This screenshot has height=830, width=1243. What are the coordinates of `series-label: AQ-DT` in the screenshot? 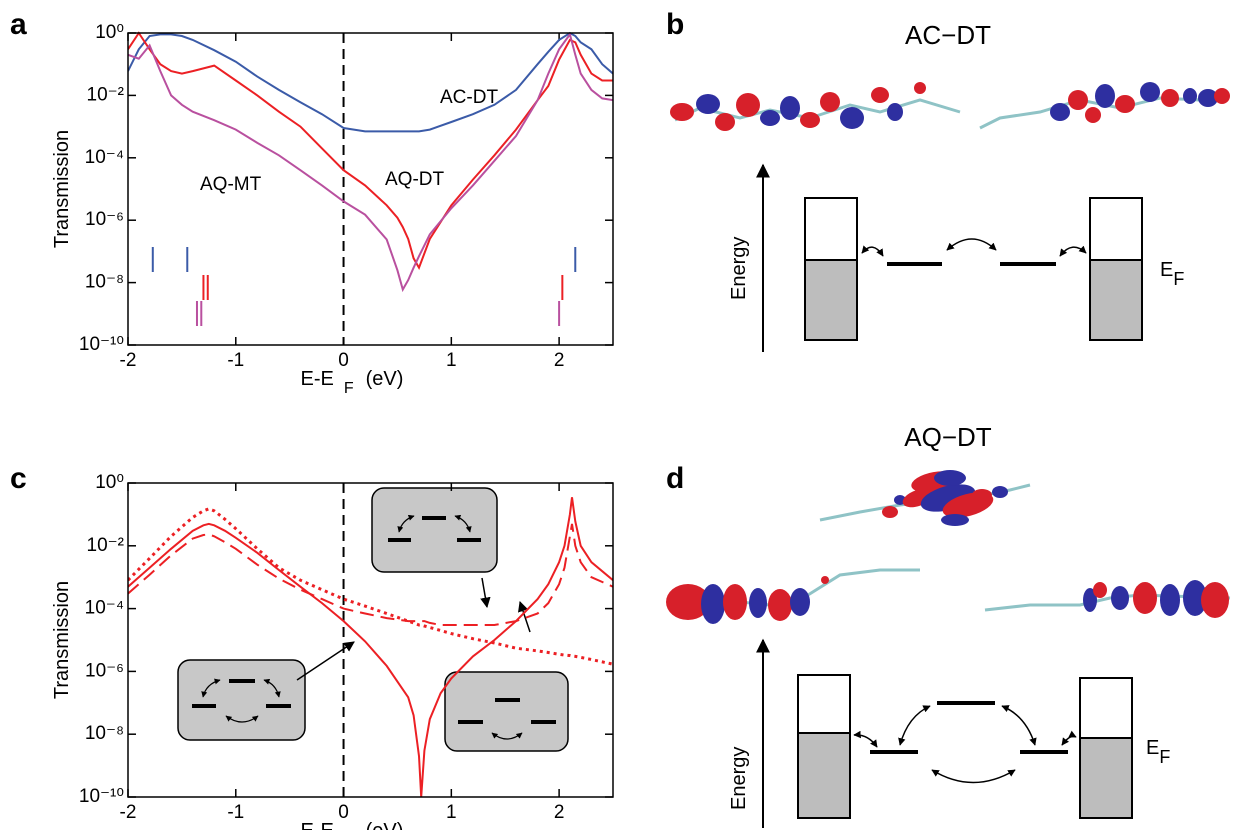 It's located at (415, 179).